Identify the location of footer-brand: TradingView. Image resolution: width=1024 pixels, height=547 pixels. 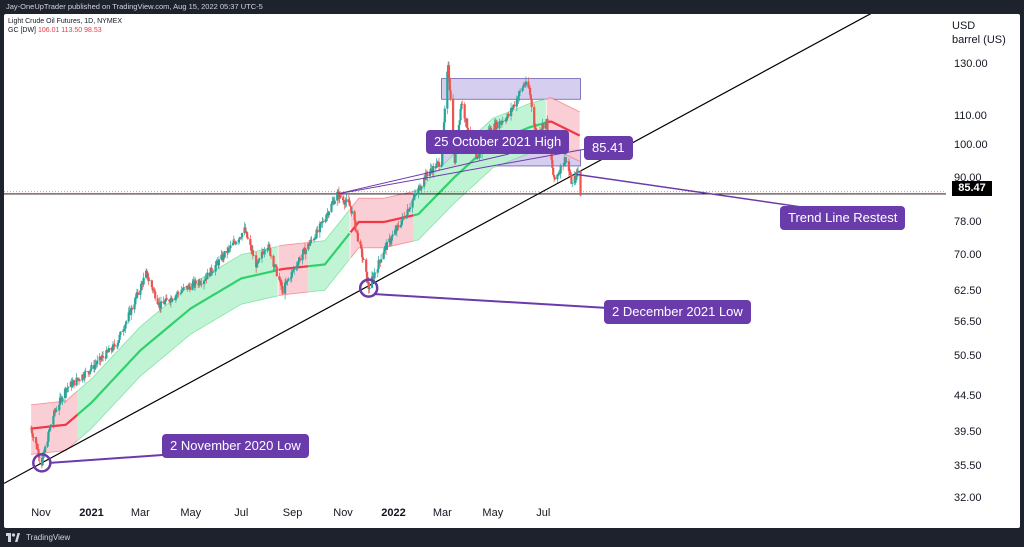
(48, 537).